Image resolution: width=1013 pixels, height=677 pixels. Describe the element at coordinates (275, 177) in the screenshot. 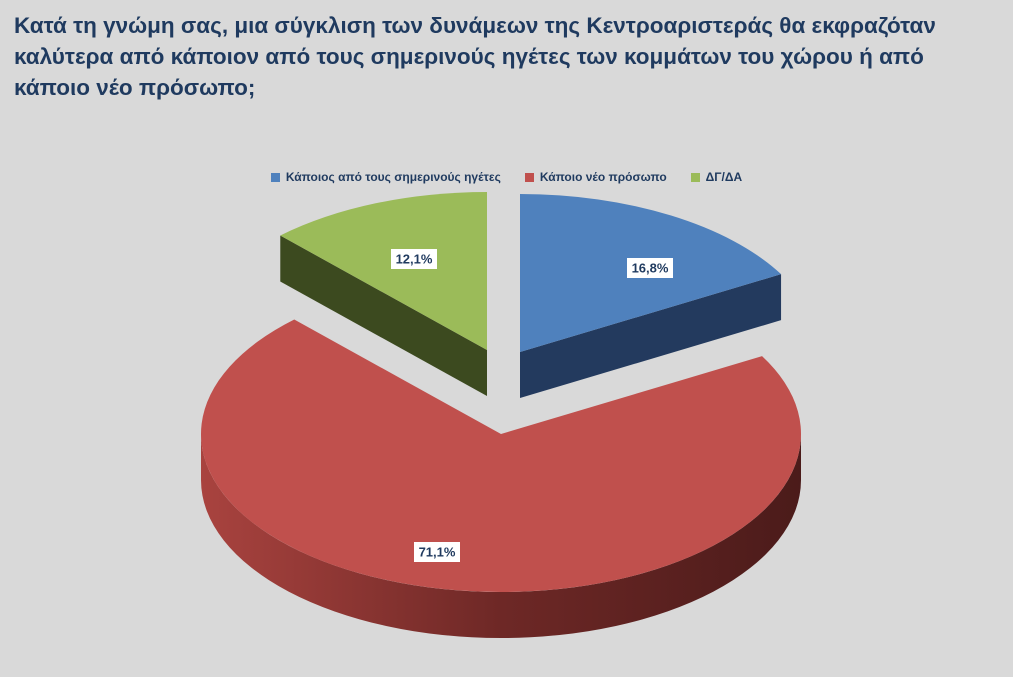

I see `legend-swatch-current-leaders` at that location.